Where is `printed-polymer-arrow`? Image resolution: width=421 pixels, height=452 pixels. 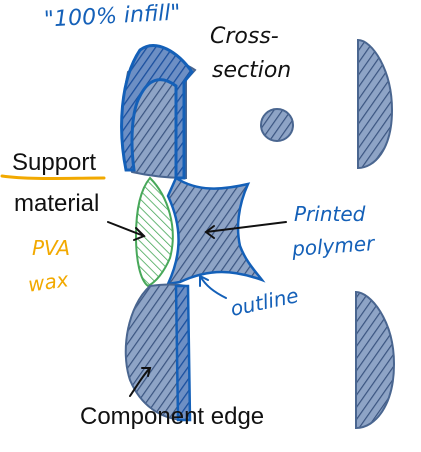
printed-polymer-arrow is located at coordinates (245, 230).